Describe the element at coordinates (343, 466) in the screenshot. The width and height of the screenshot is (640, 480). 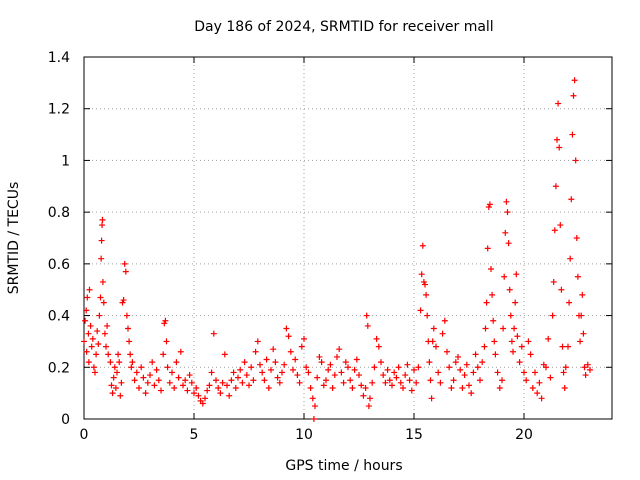
I see `x-axis-label: GPS time / hours` at that location.